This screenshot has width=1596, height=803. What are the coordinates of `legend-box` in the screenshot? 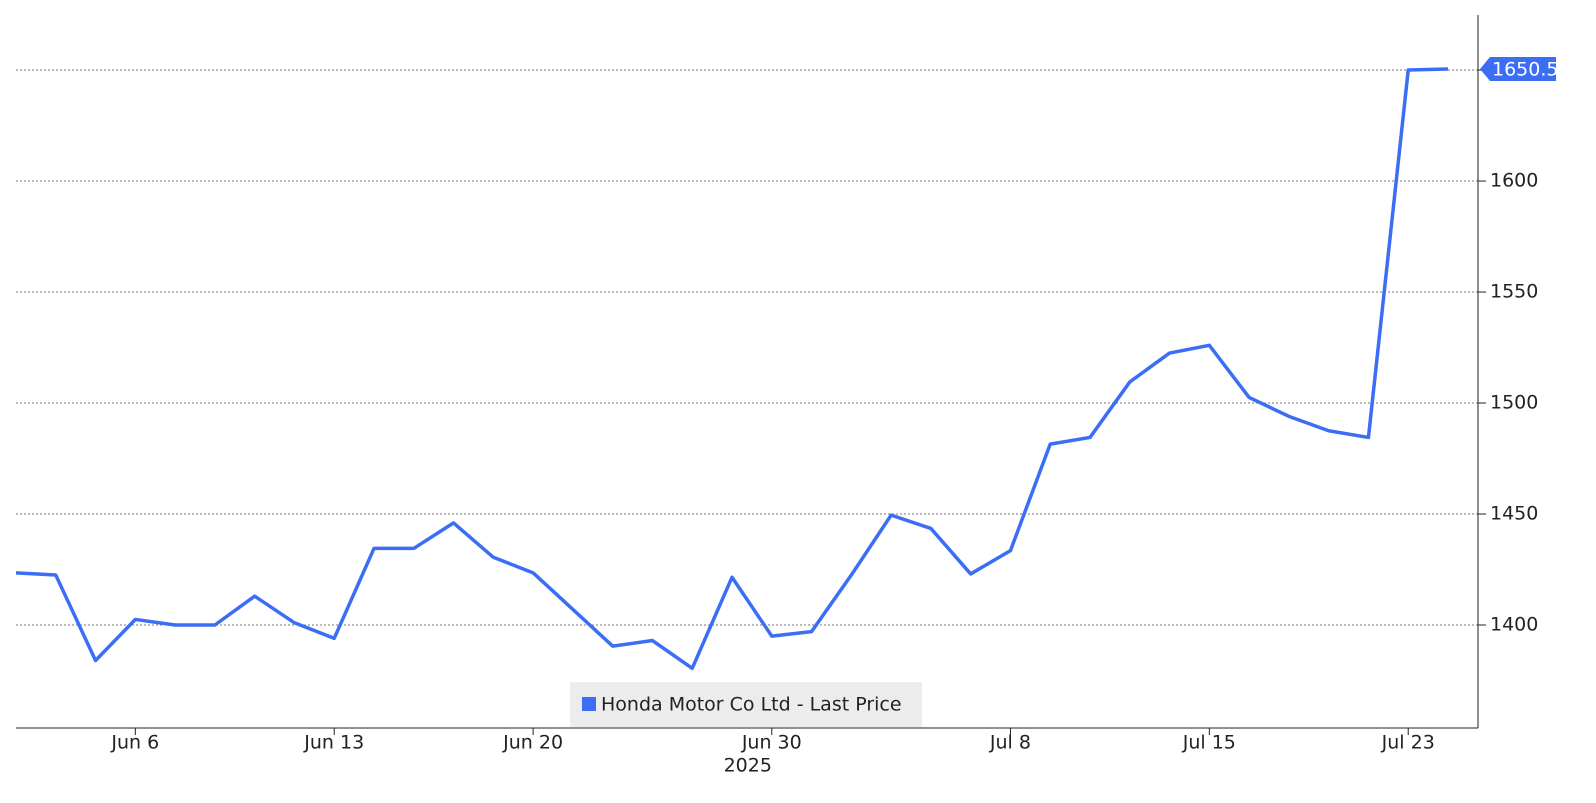 It's located at (746, 704).